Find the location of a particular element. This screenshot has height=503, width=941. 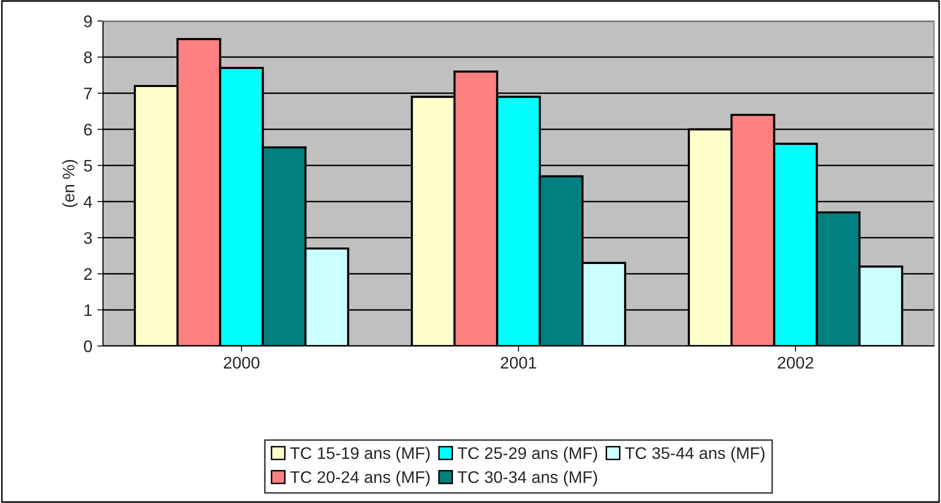

x-tick-label: 2002 is located at coordinates (796, 362).